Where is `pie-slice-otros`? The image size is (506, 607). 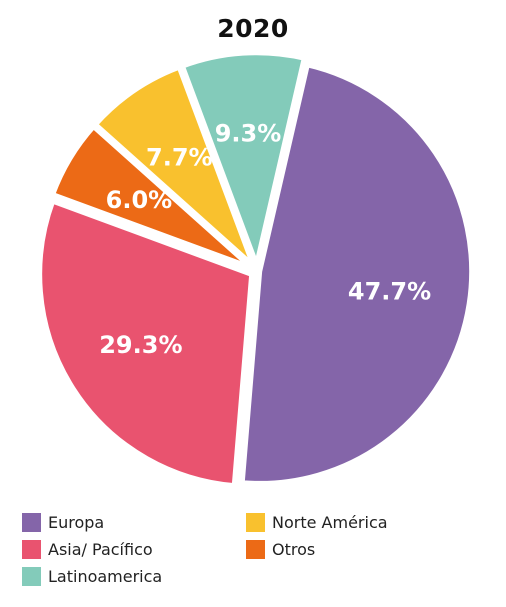 pie-slice-otros is located at coordinates (152, 197).